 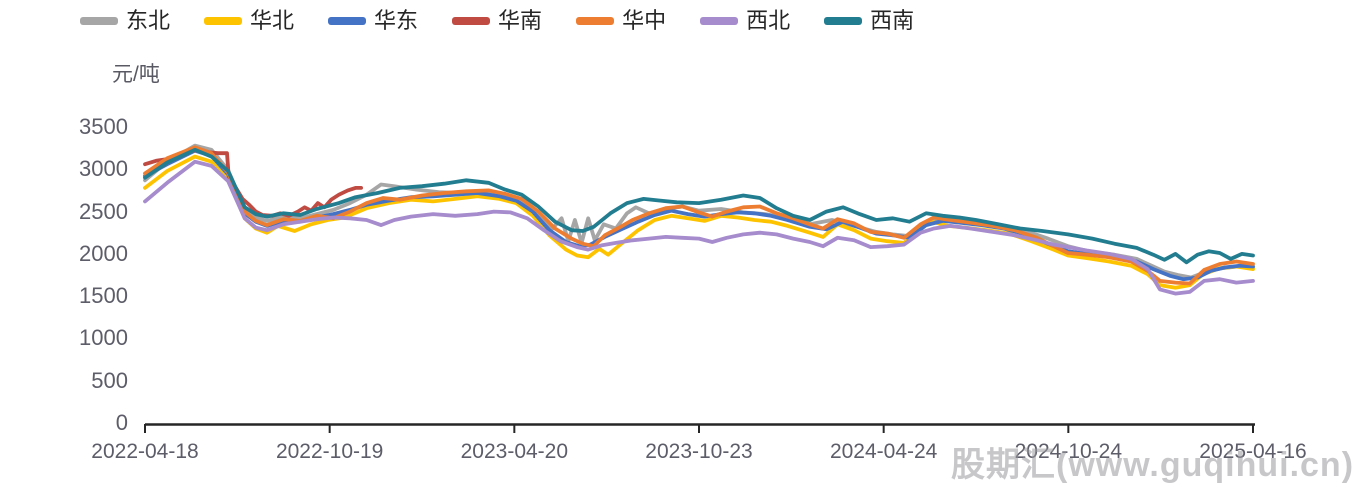 I want to click on y-tick-label-3000: 3000, so click(x=103, y=169).